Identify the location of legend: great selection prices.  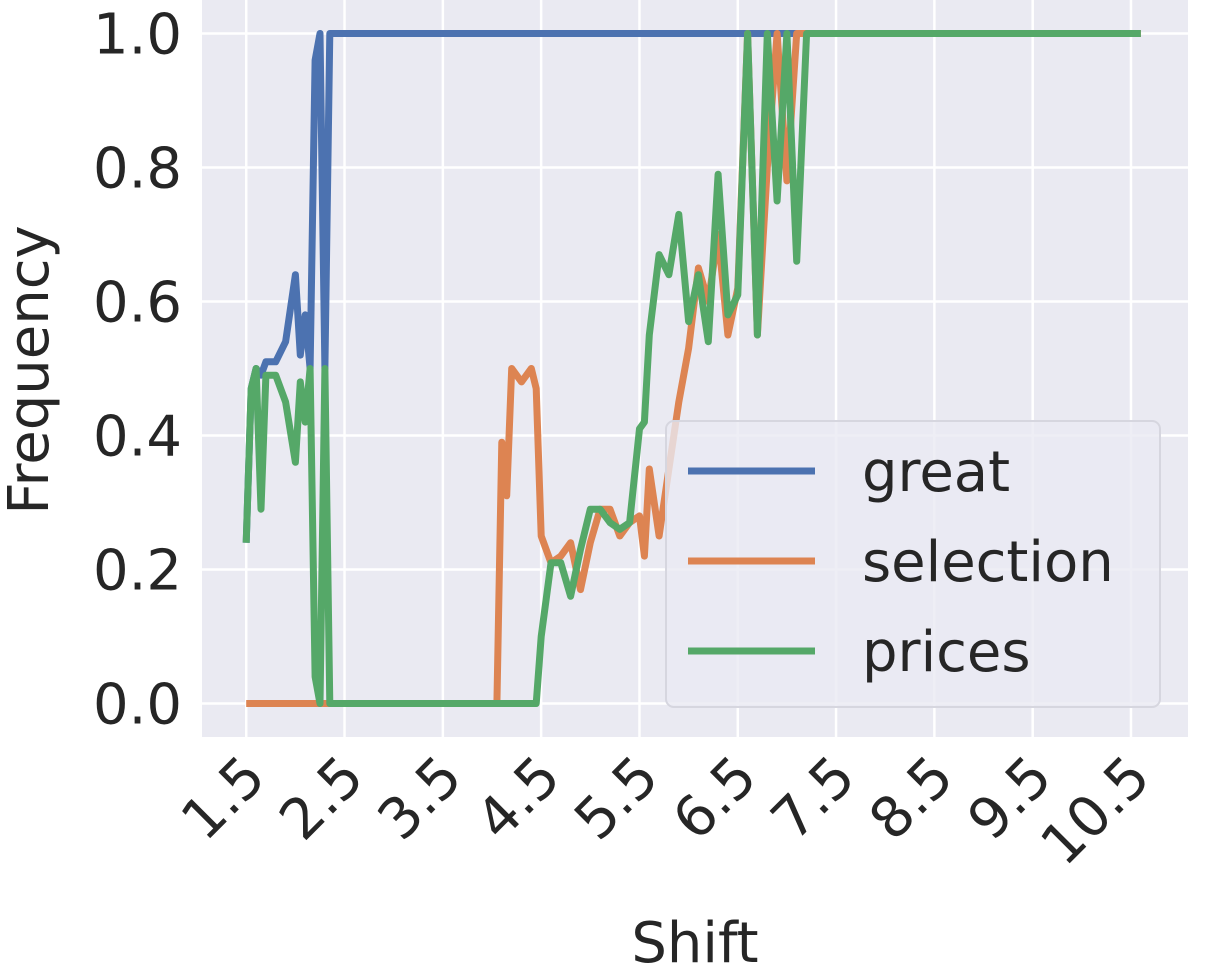
(913, 564).